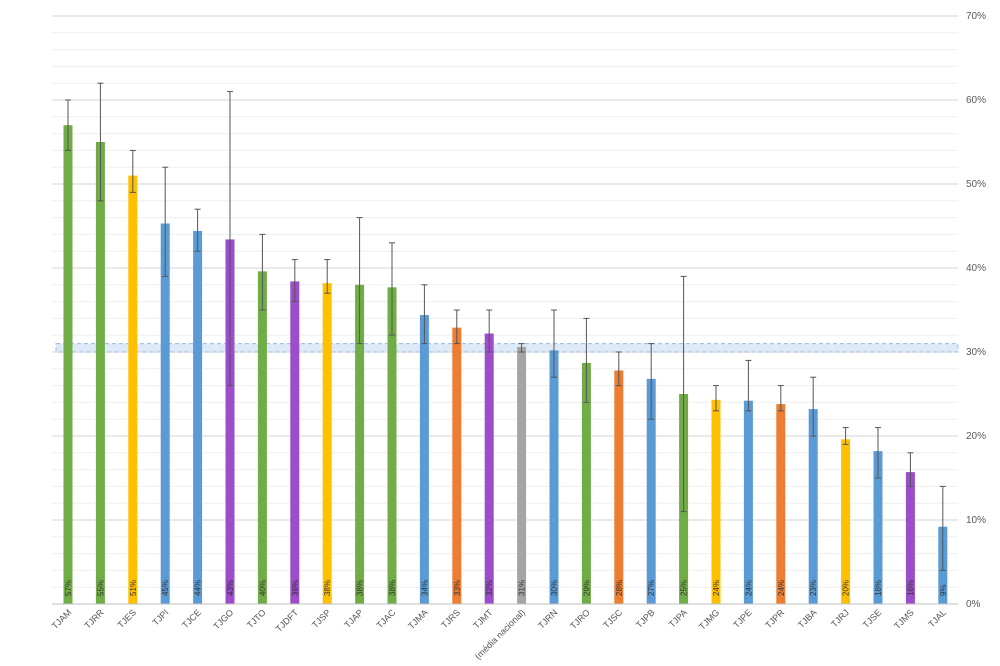 The height and width of the screenshot is (666, 1000). What do you see at coordinates (554, 477) in the screenshot?
I see `bar-tjrn` at bounding box center [554, 477].